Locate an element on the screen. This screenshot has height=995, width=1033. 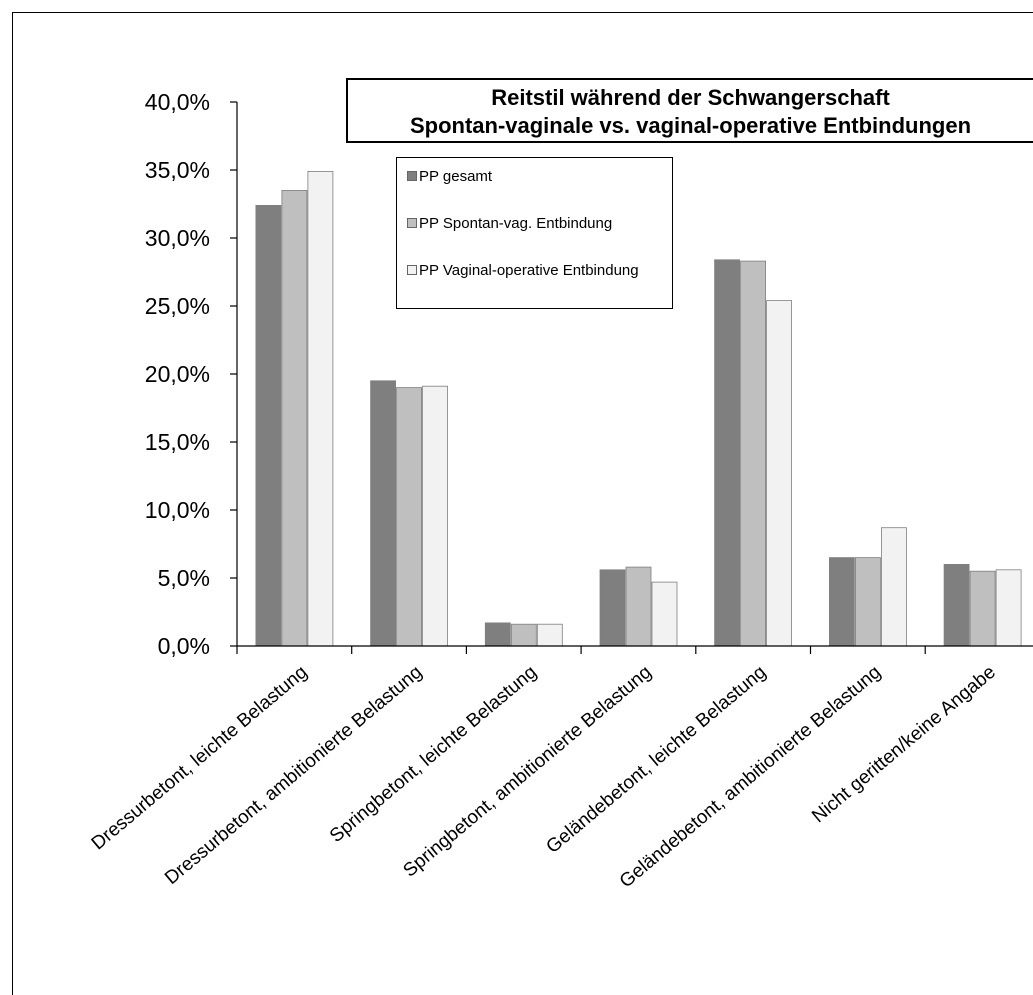
legend-item-pp-gesamt: PP gesamt is located at coordinates (449, 176).